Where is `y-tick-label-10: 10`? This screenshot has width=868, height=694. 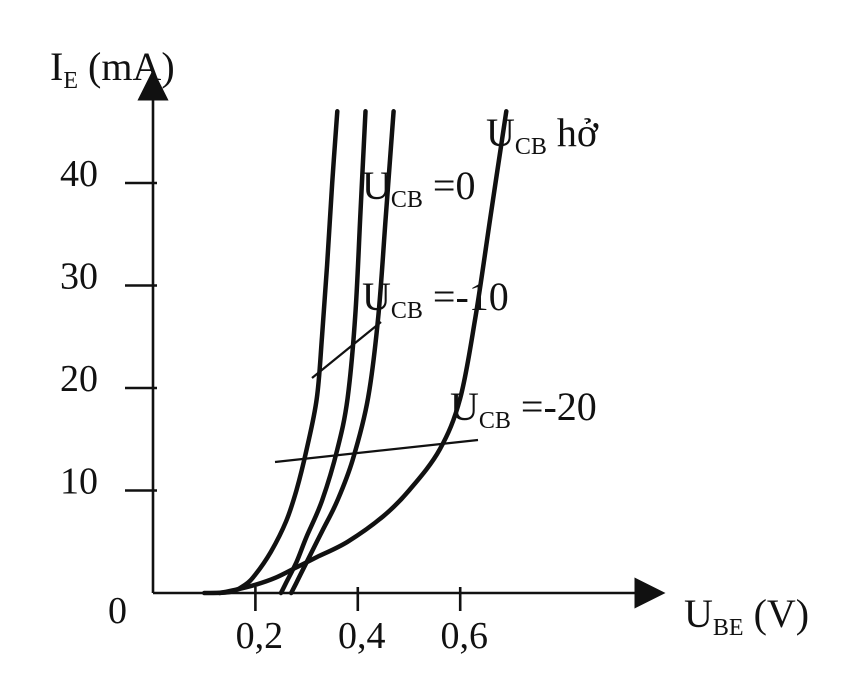 y-tick-label-10: 10 is located at coordinates (79, 482).